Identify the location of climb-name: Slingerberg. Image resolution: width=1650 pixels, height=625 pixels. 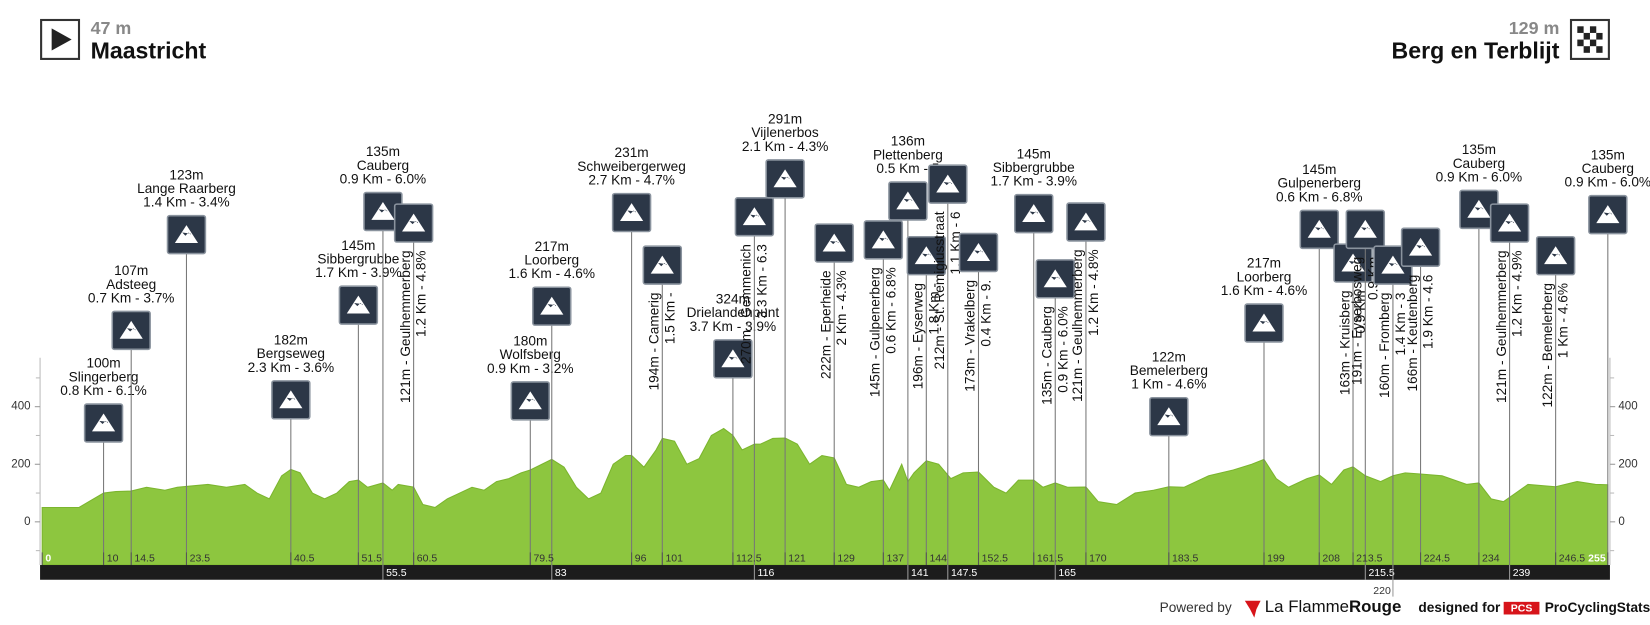
(104, 376).